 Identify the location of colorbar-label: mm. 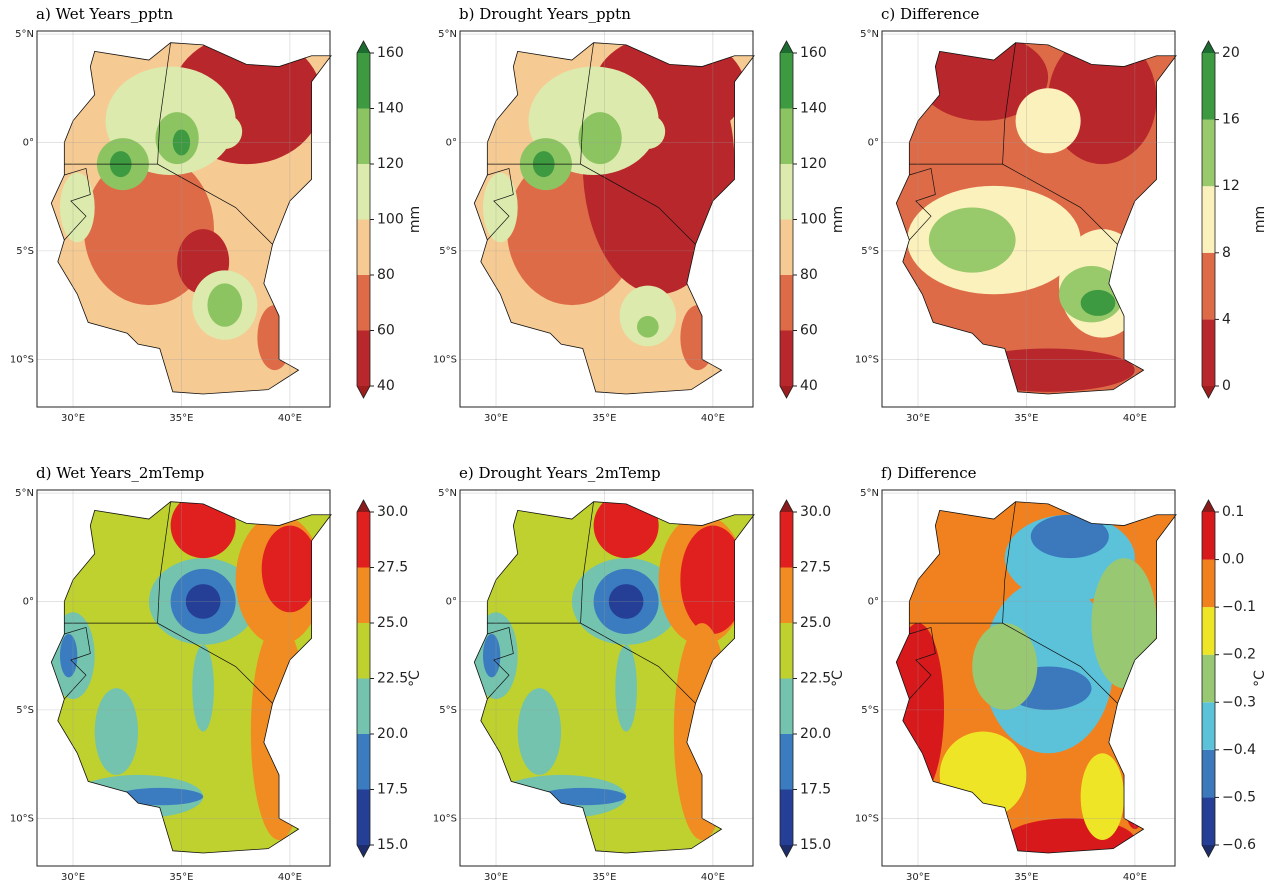
(415, 219).